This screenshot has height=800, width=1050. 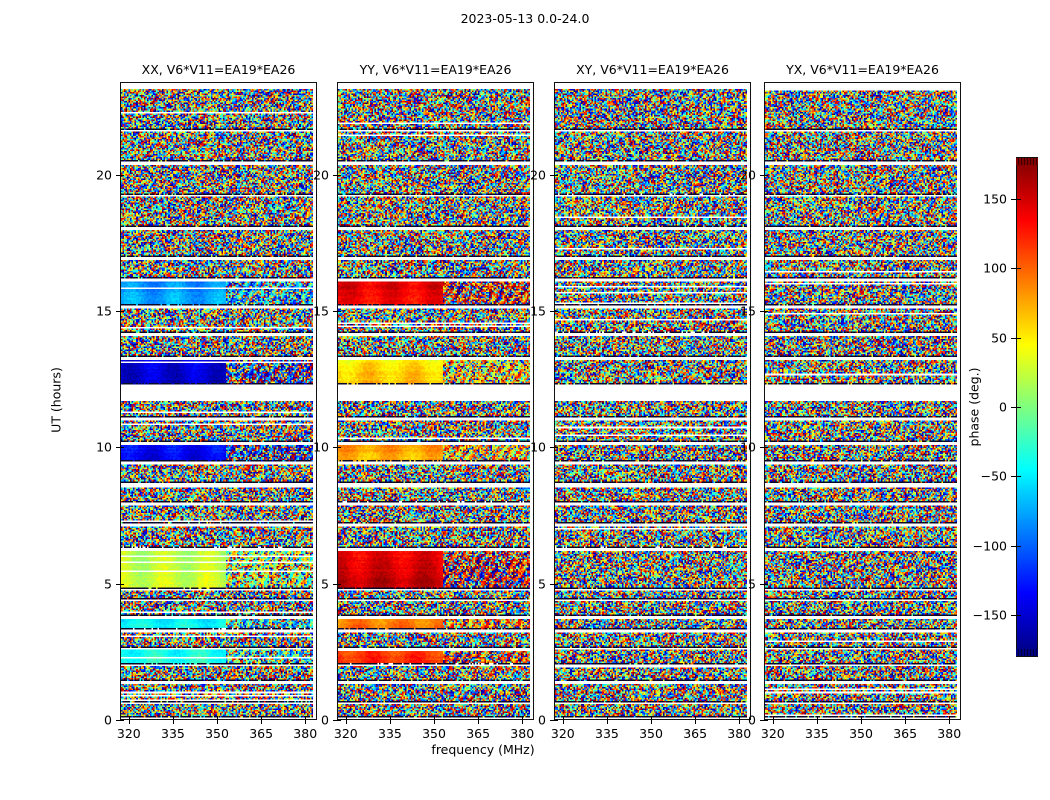 I want to click on colorbar-extend-max, so click(x=1027, y=161).